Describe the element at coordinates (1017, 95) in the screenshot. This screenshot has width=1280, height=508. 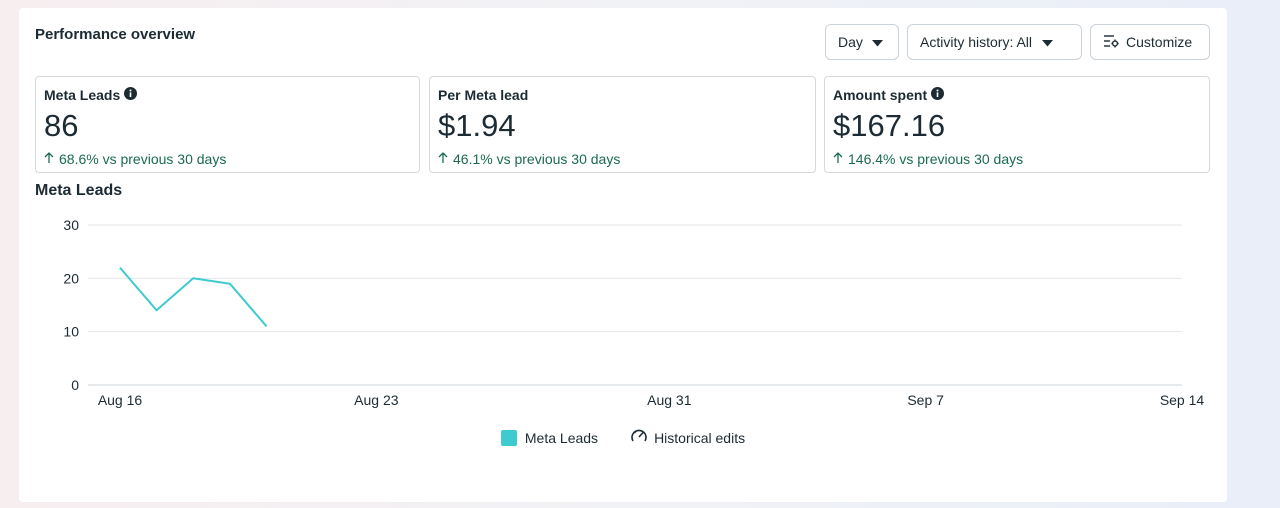
I see `metric-label-row: Amount spent` at that location.